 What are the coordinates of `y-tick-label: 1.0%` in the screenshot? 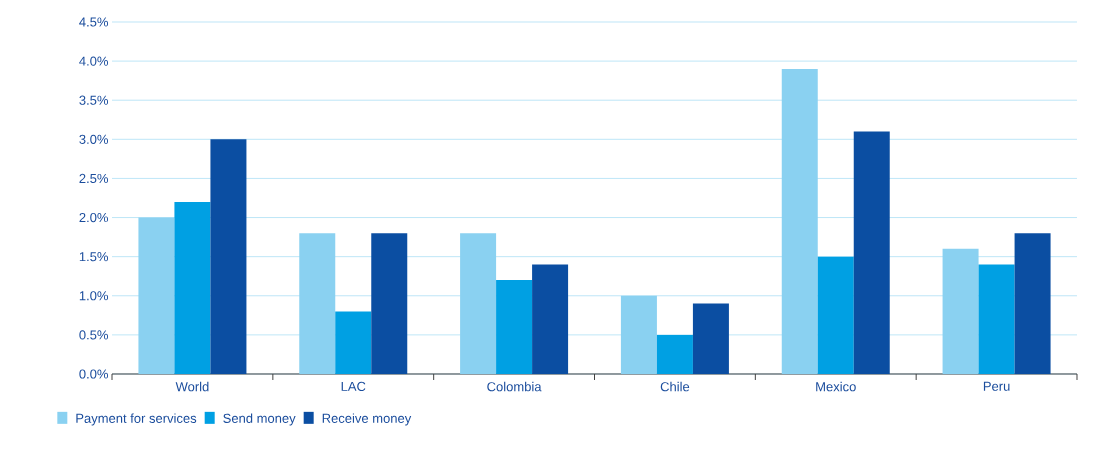 It's located at (94, 296).